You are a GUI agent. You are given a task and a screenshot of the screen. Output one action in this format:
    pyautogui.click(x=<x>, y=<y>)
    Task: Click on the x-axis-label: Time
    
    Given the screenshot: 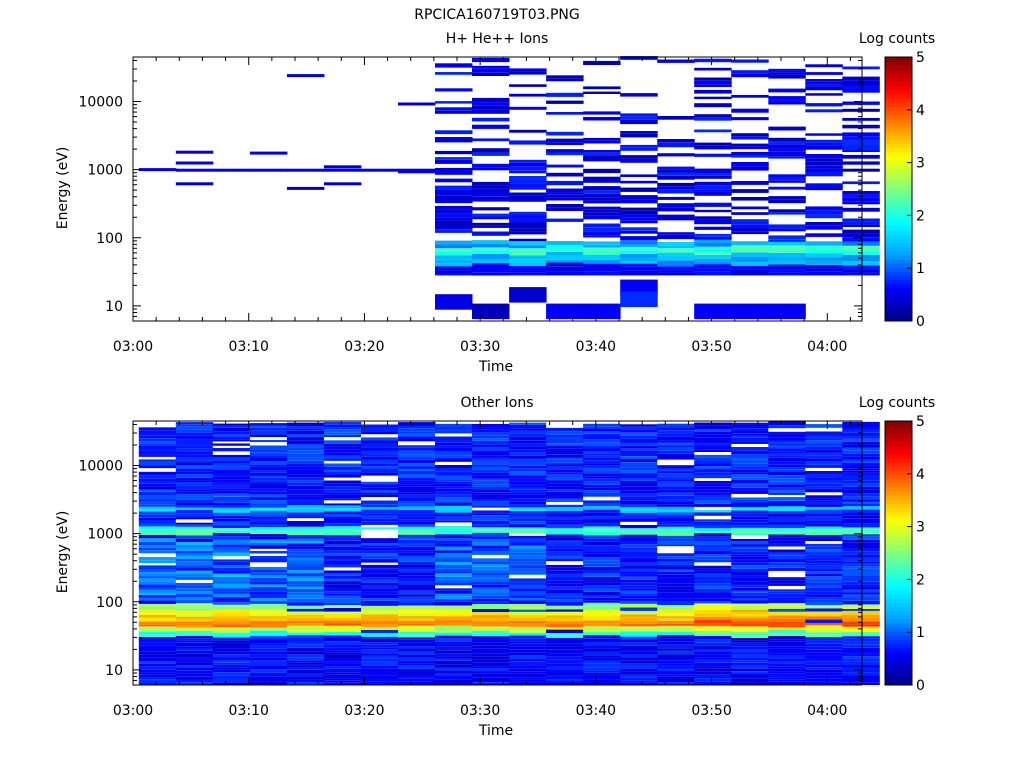 What is the action you would take?
    pyautogui.click(x=495, y=367)
    